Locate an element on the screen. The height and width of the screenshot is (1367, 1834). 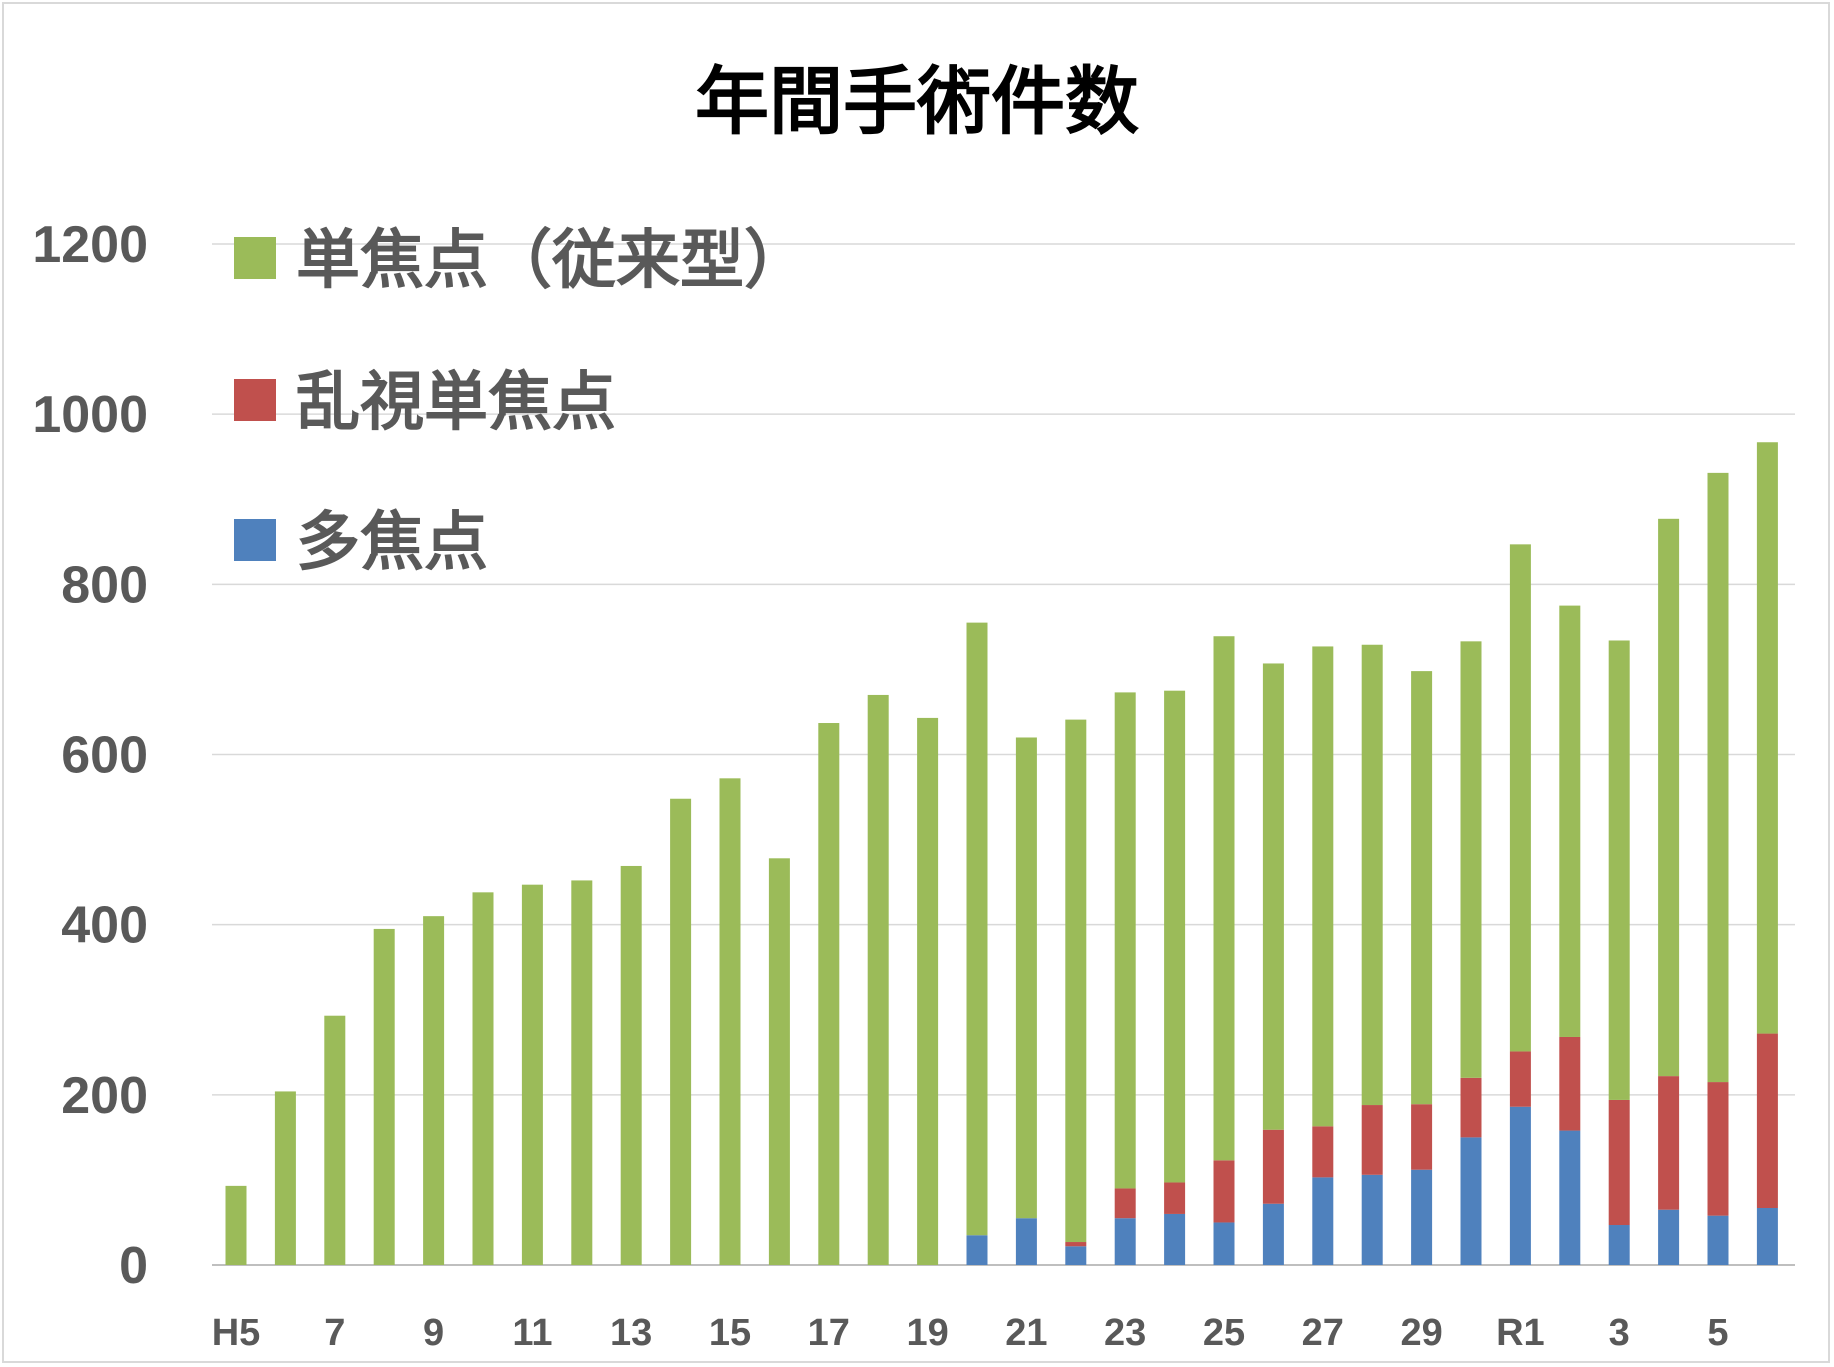
x-tick-label: R1 is located at coordinates (1520, 1333).